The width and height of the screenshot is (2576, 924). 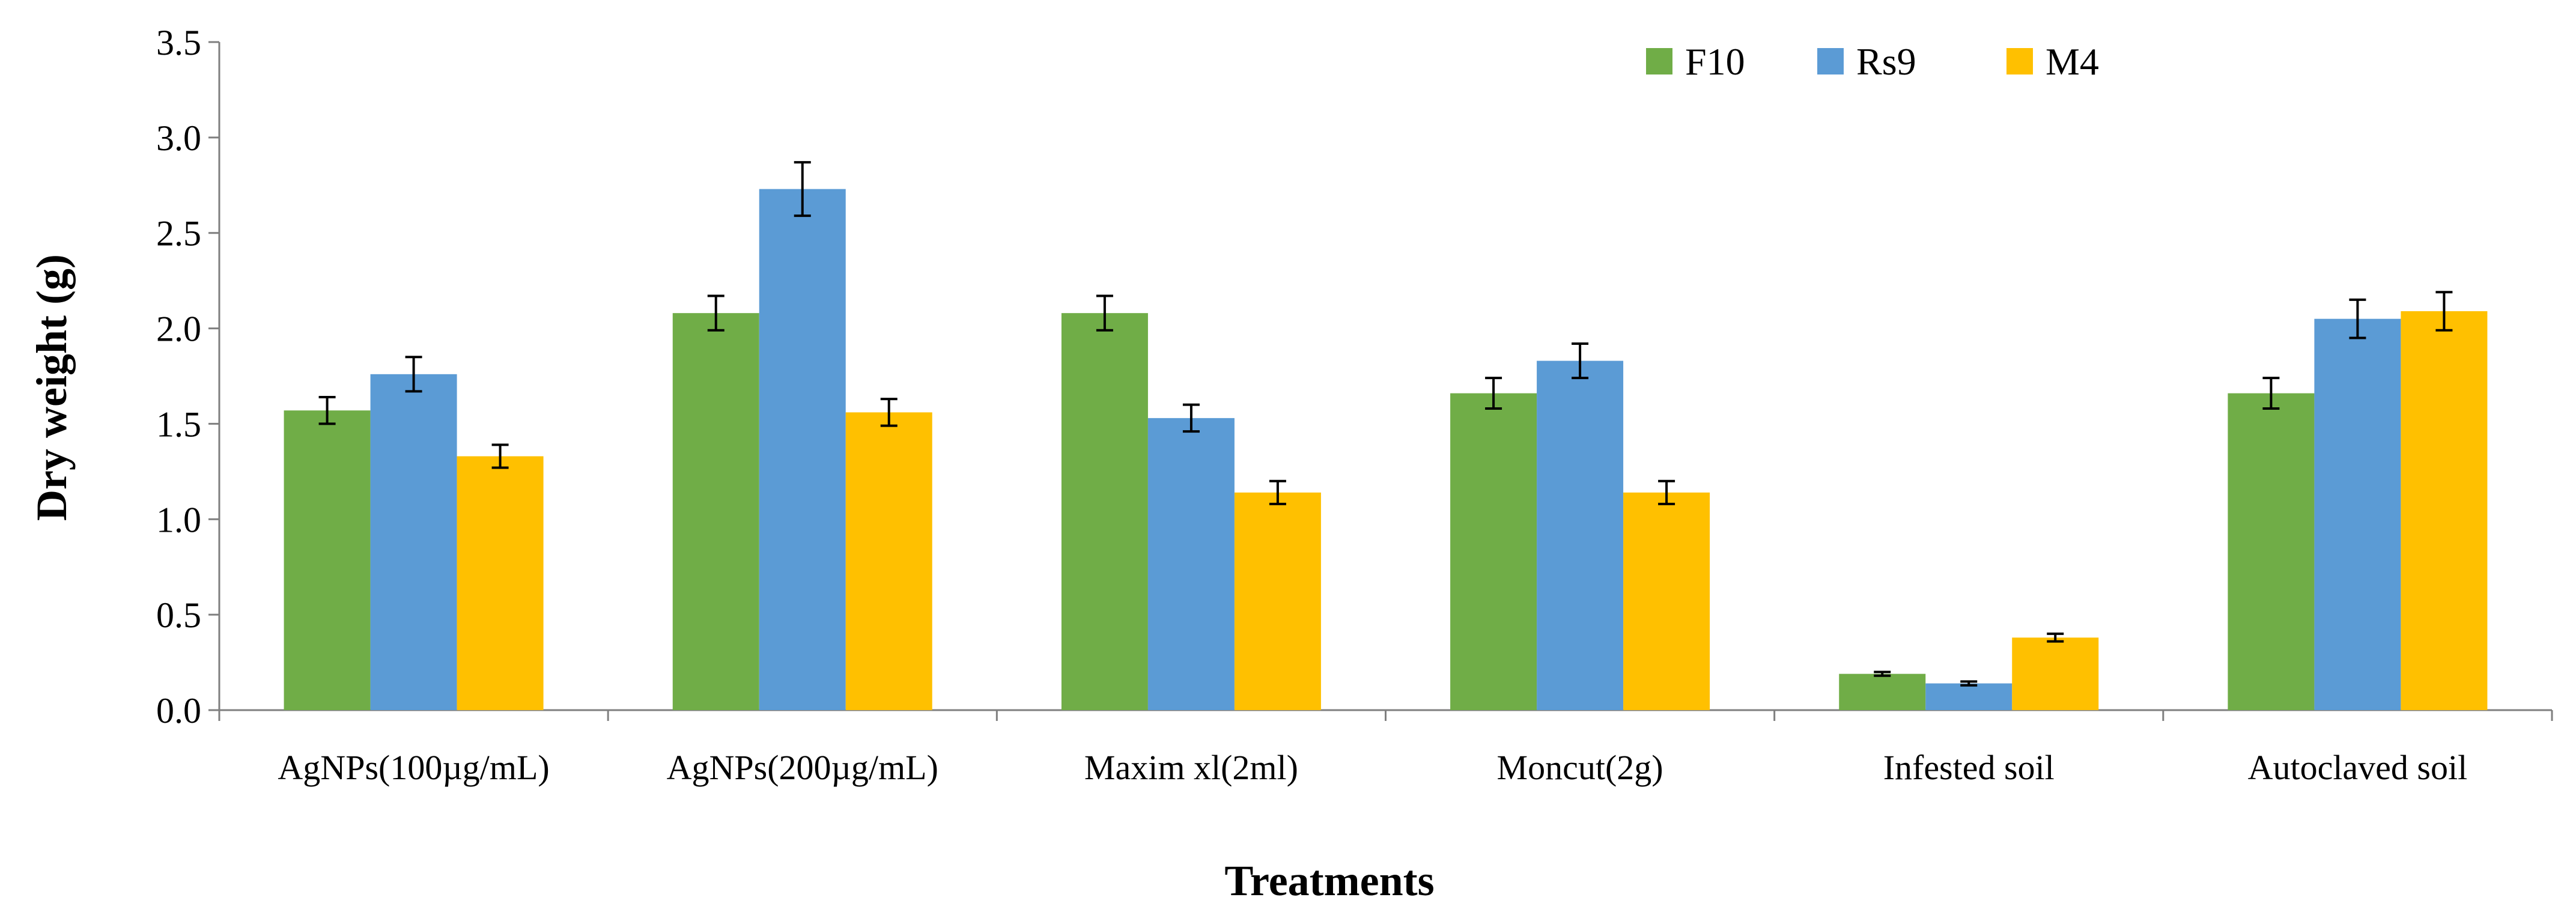 I want to click on y-tick-label: 0.5, so click(x=178, y=615).